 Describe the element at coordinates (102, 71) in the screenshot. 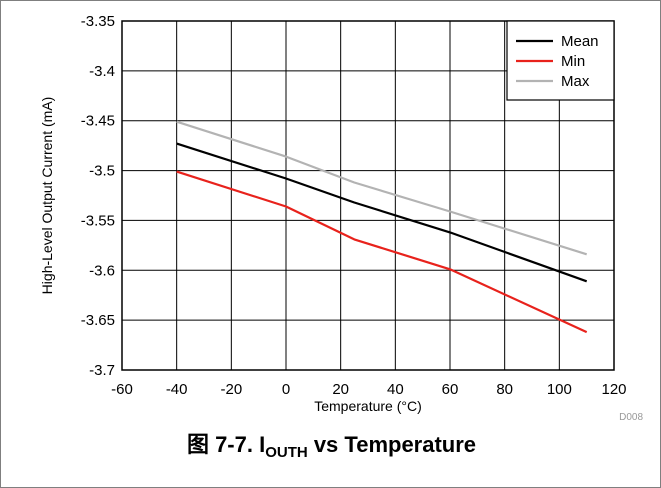

I see `y-tick-label: -3.4` at that location.